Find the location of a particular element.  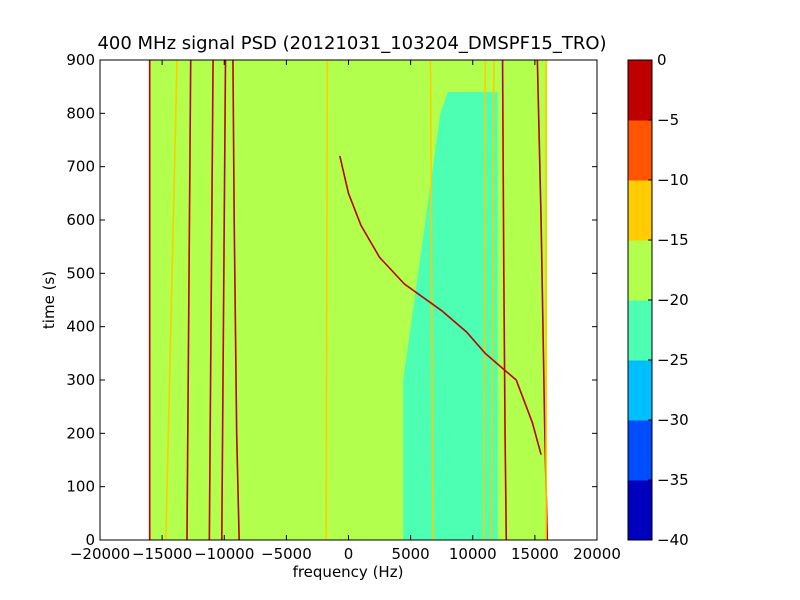

y-tick-label: 800 is located at coordinates (80, 113).